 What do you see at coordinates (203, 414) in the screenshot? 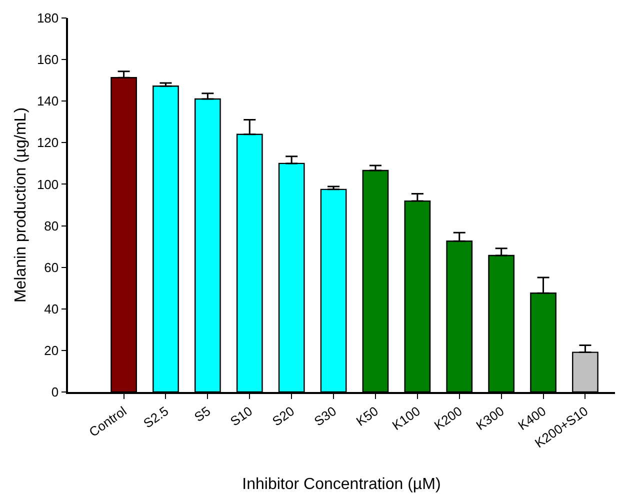
I see `x-tick-label: S5` at bounding box center [203, 414].